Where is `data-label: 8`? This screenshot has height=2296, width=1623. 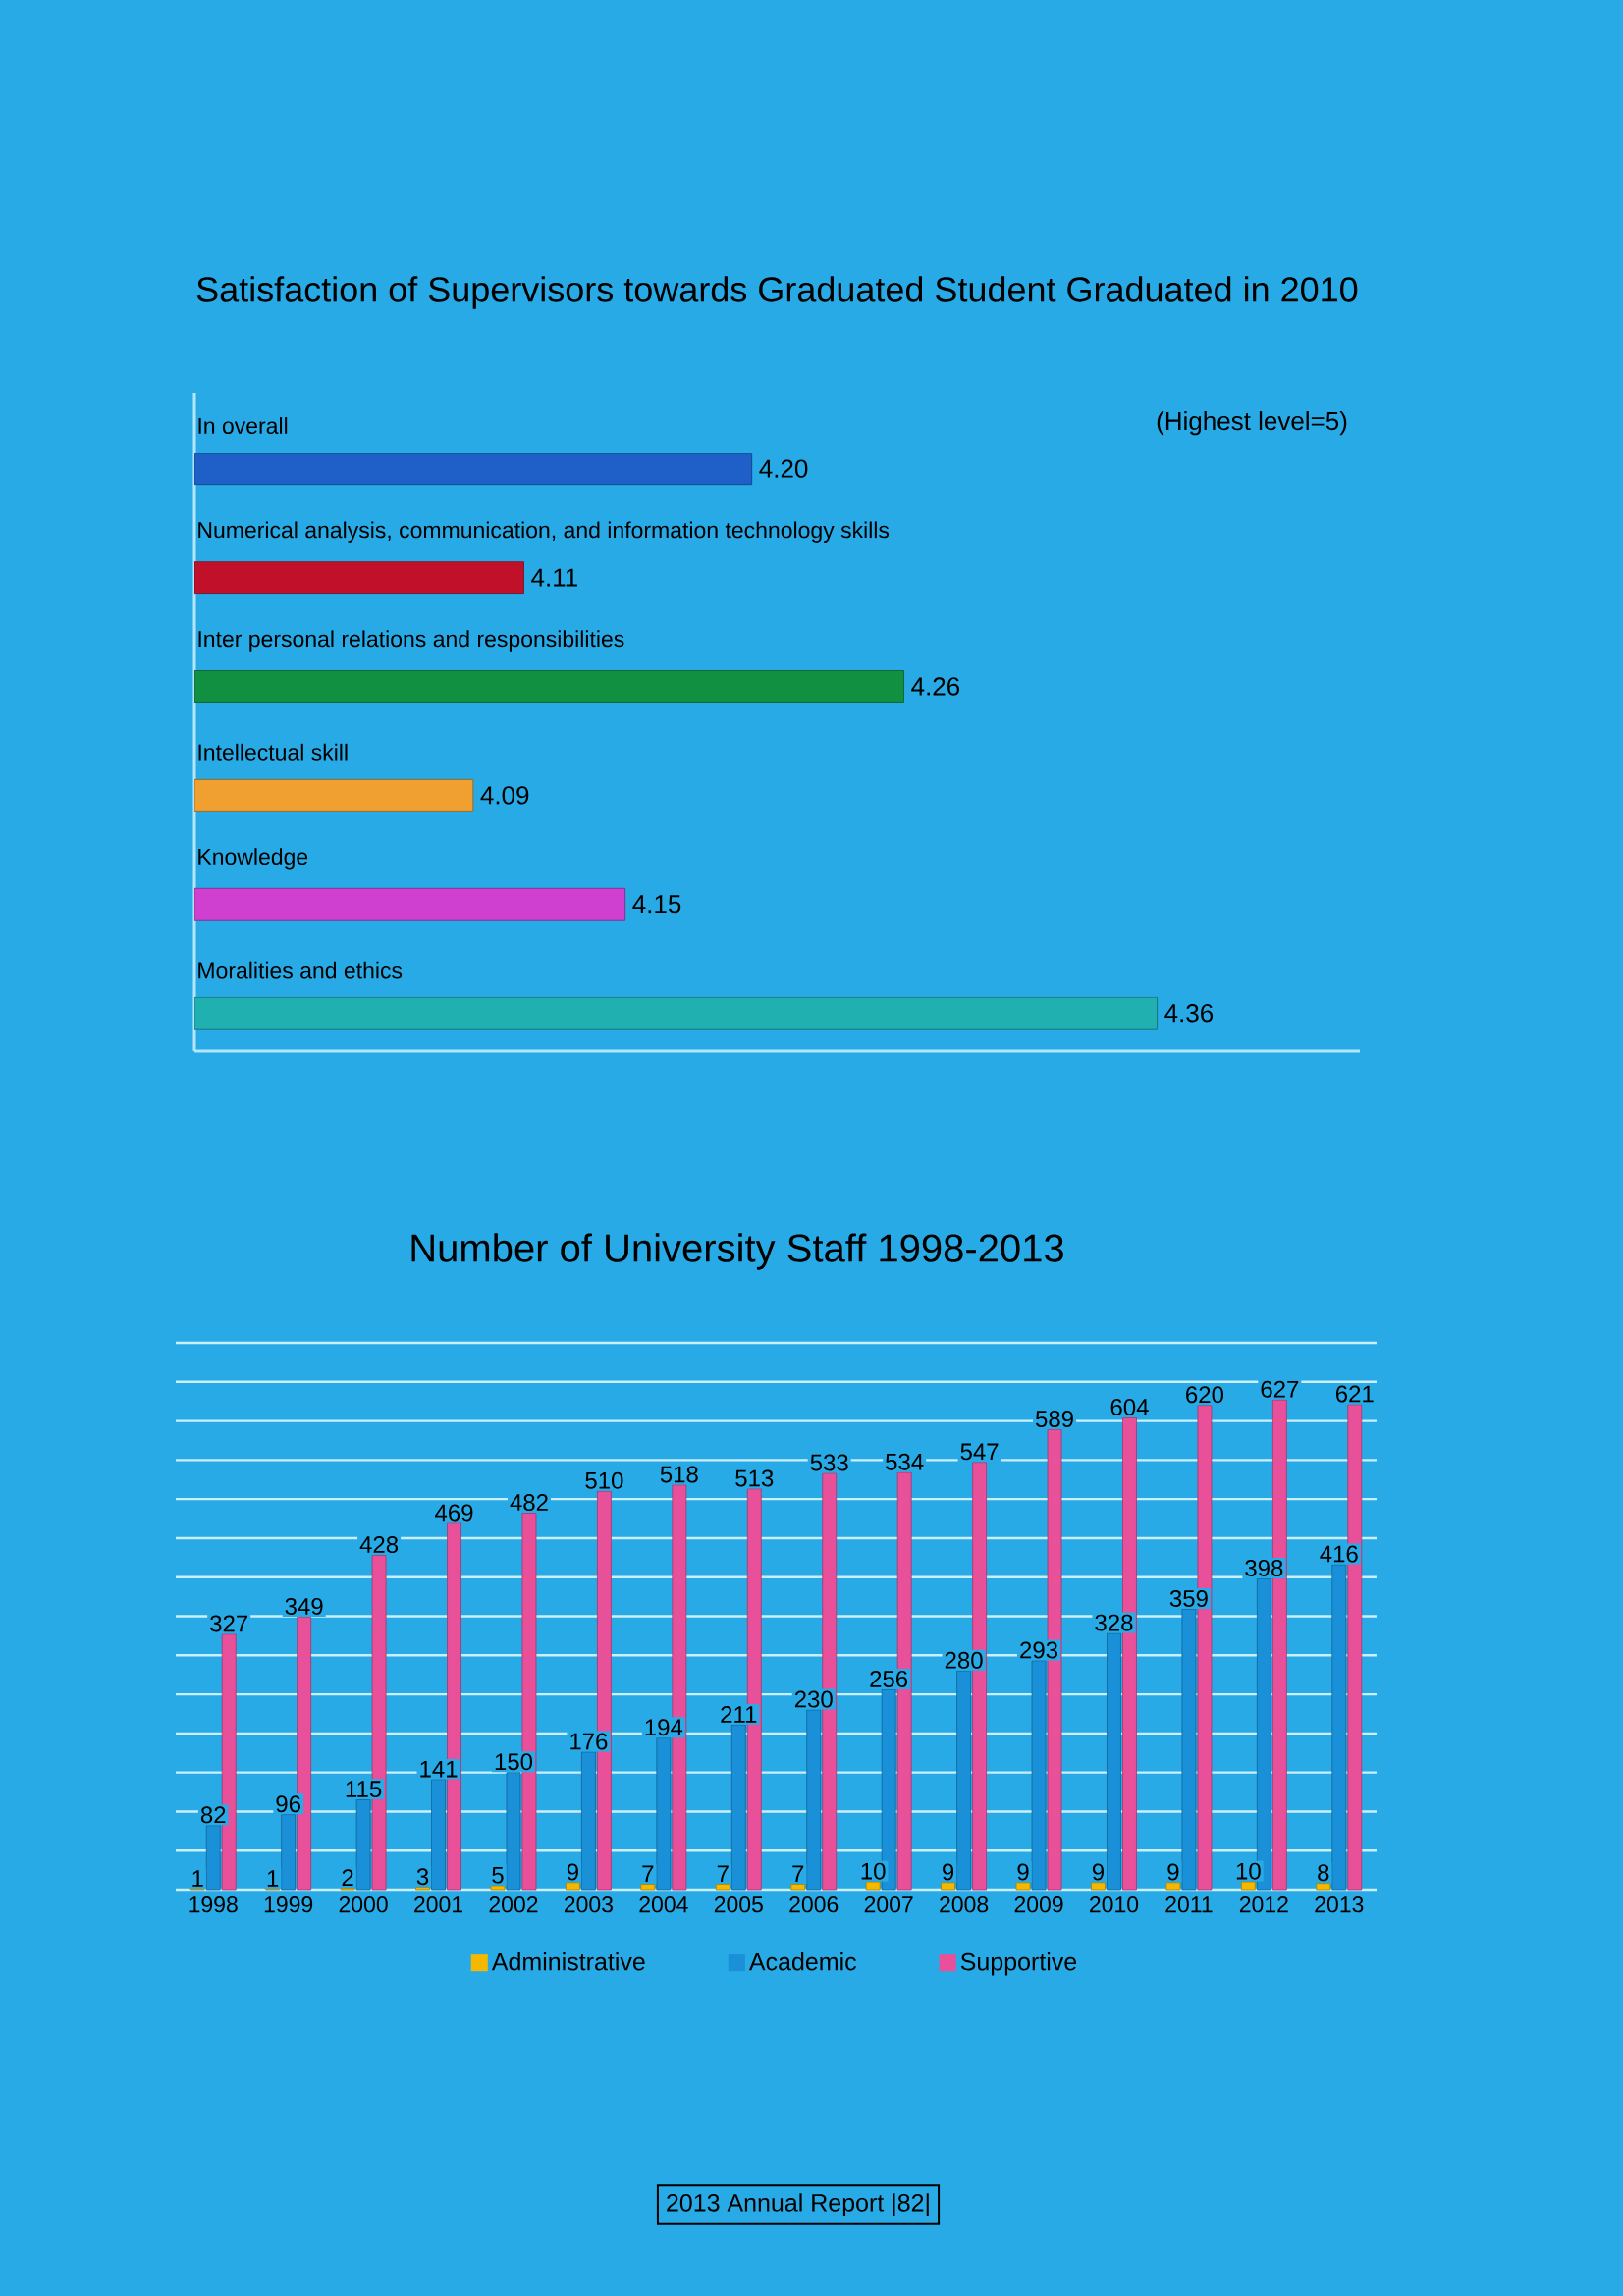
data-label: 8 is located at coordinates (1324, 1873).